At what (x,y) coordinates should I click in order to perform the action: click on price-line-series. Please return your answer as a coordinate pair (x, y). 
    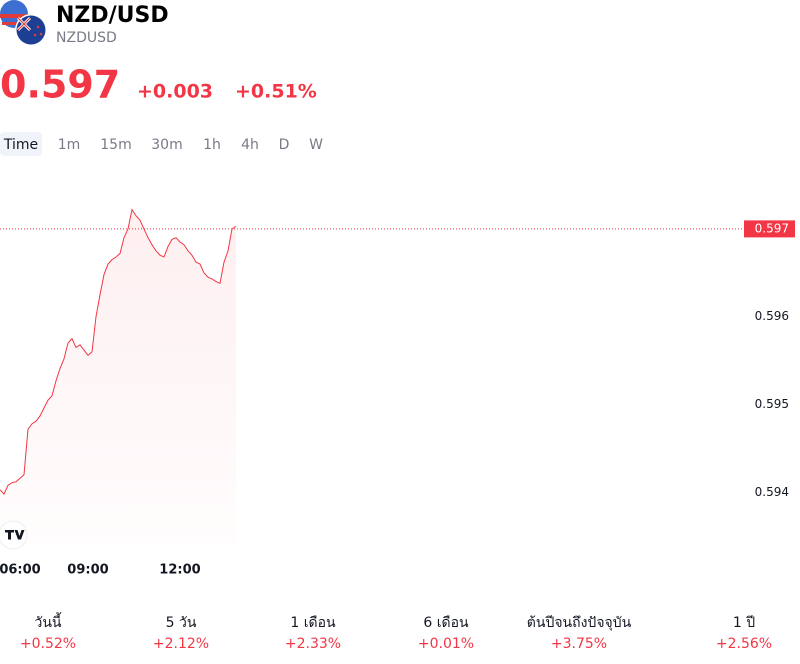
    Looking at the image, I should click on (118, 351).